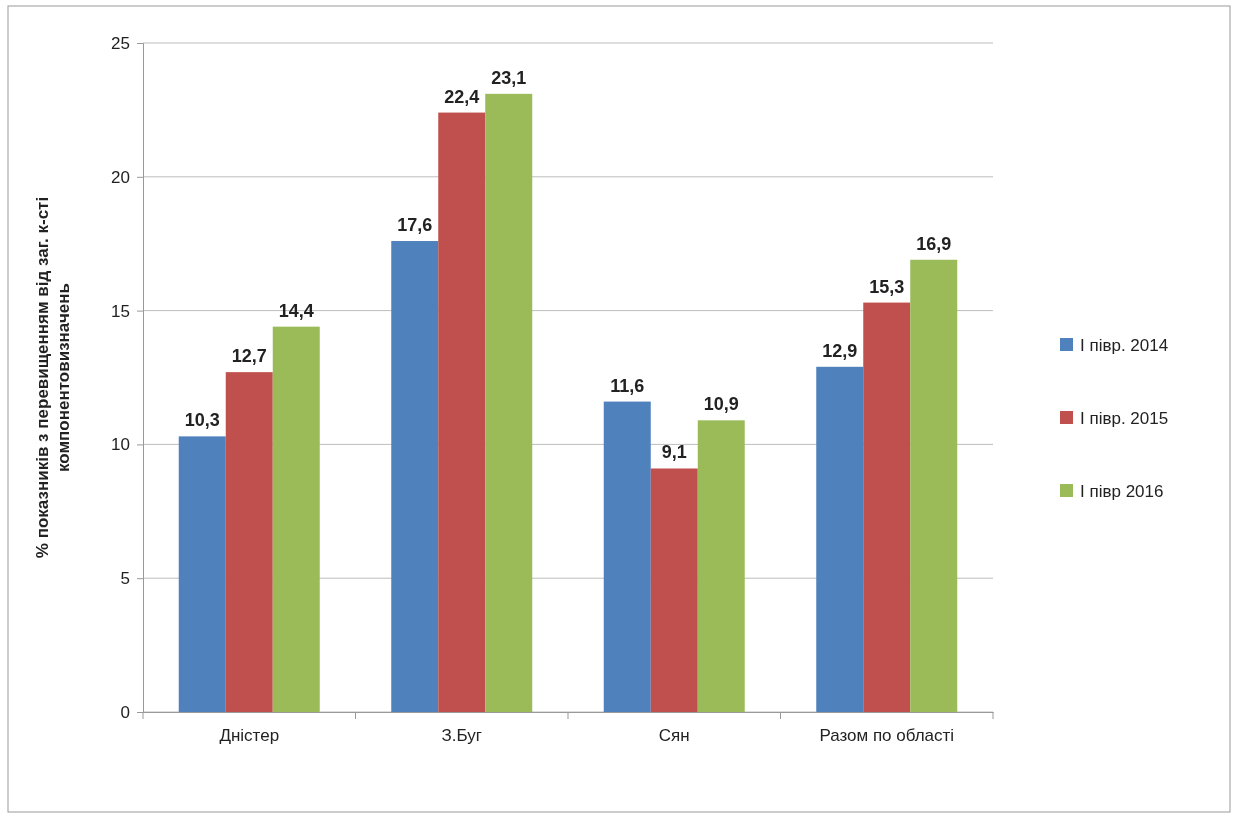 This screenshot has height=818, width=1238. Describe the element at coordinates (125, 712) in the screenshot. I see `y-tick-label: 0` at that location.